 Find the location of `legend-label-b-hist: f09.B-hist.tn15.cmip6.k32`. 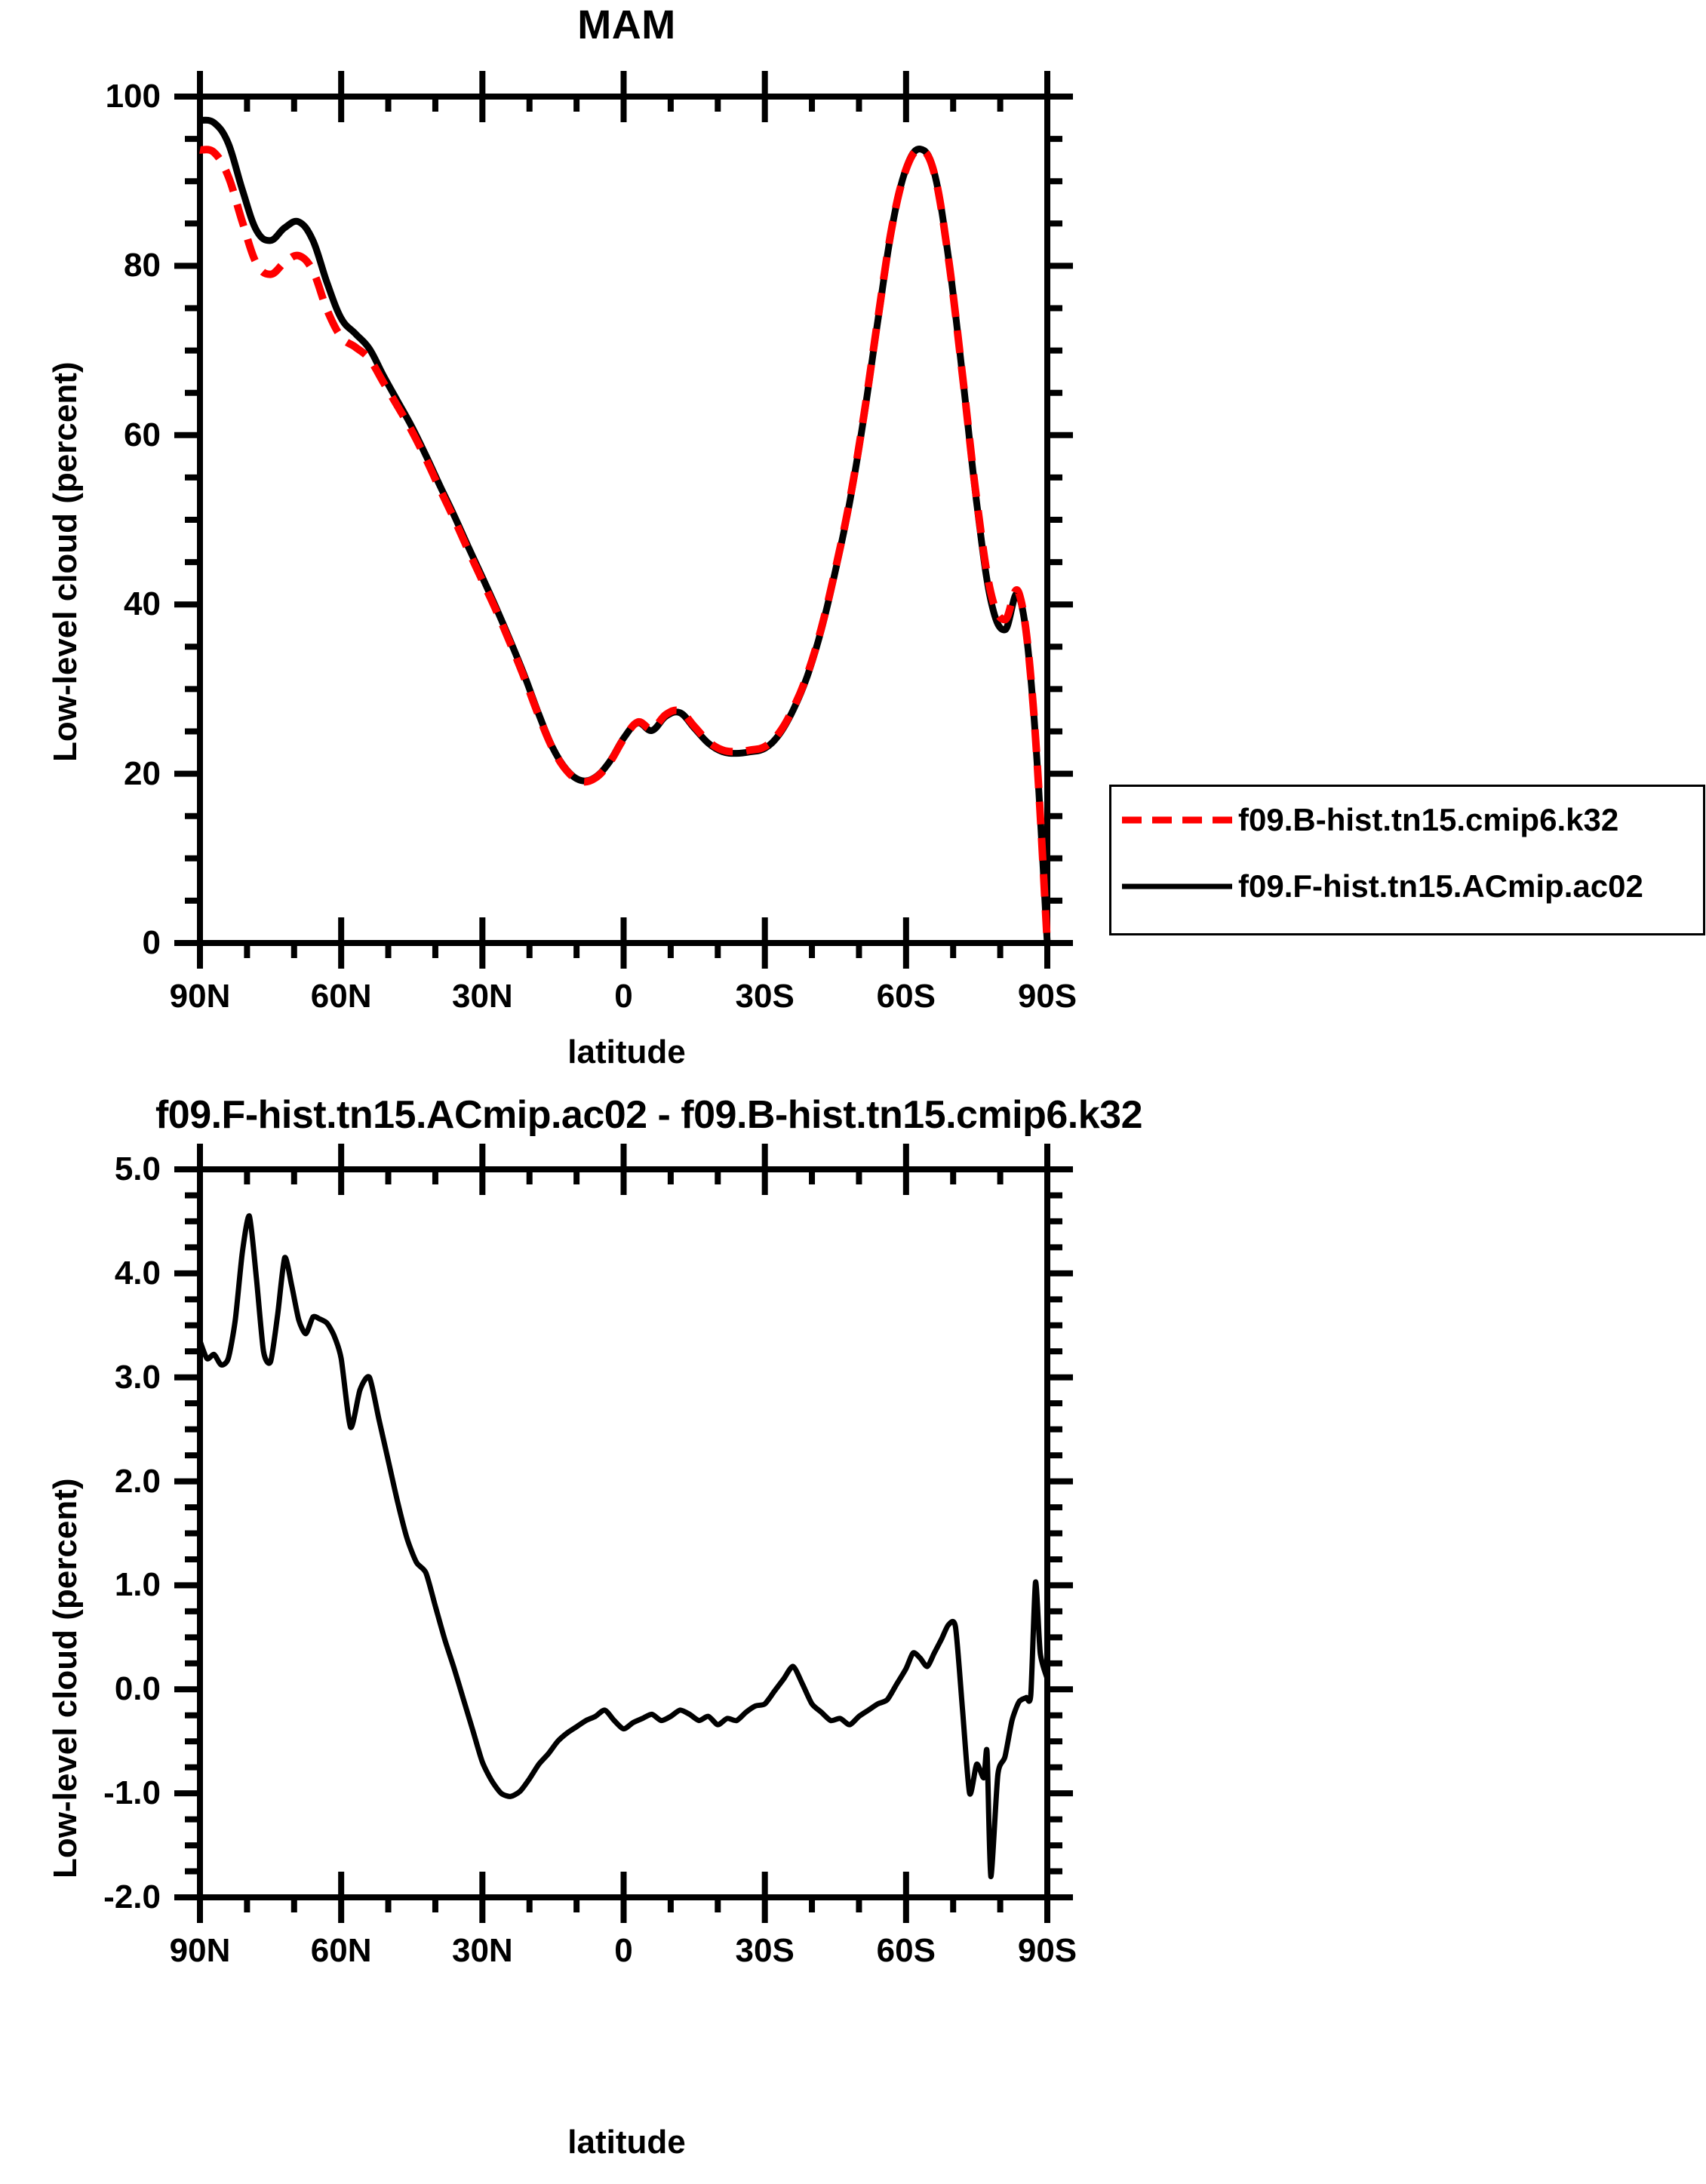

legend-label-b-hist: f09.B-hist.tn15.cmip6.k32 is located at coordinates (1428, 819).